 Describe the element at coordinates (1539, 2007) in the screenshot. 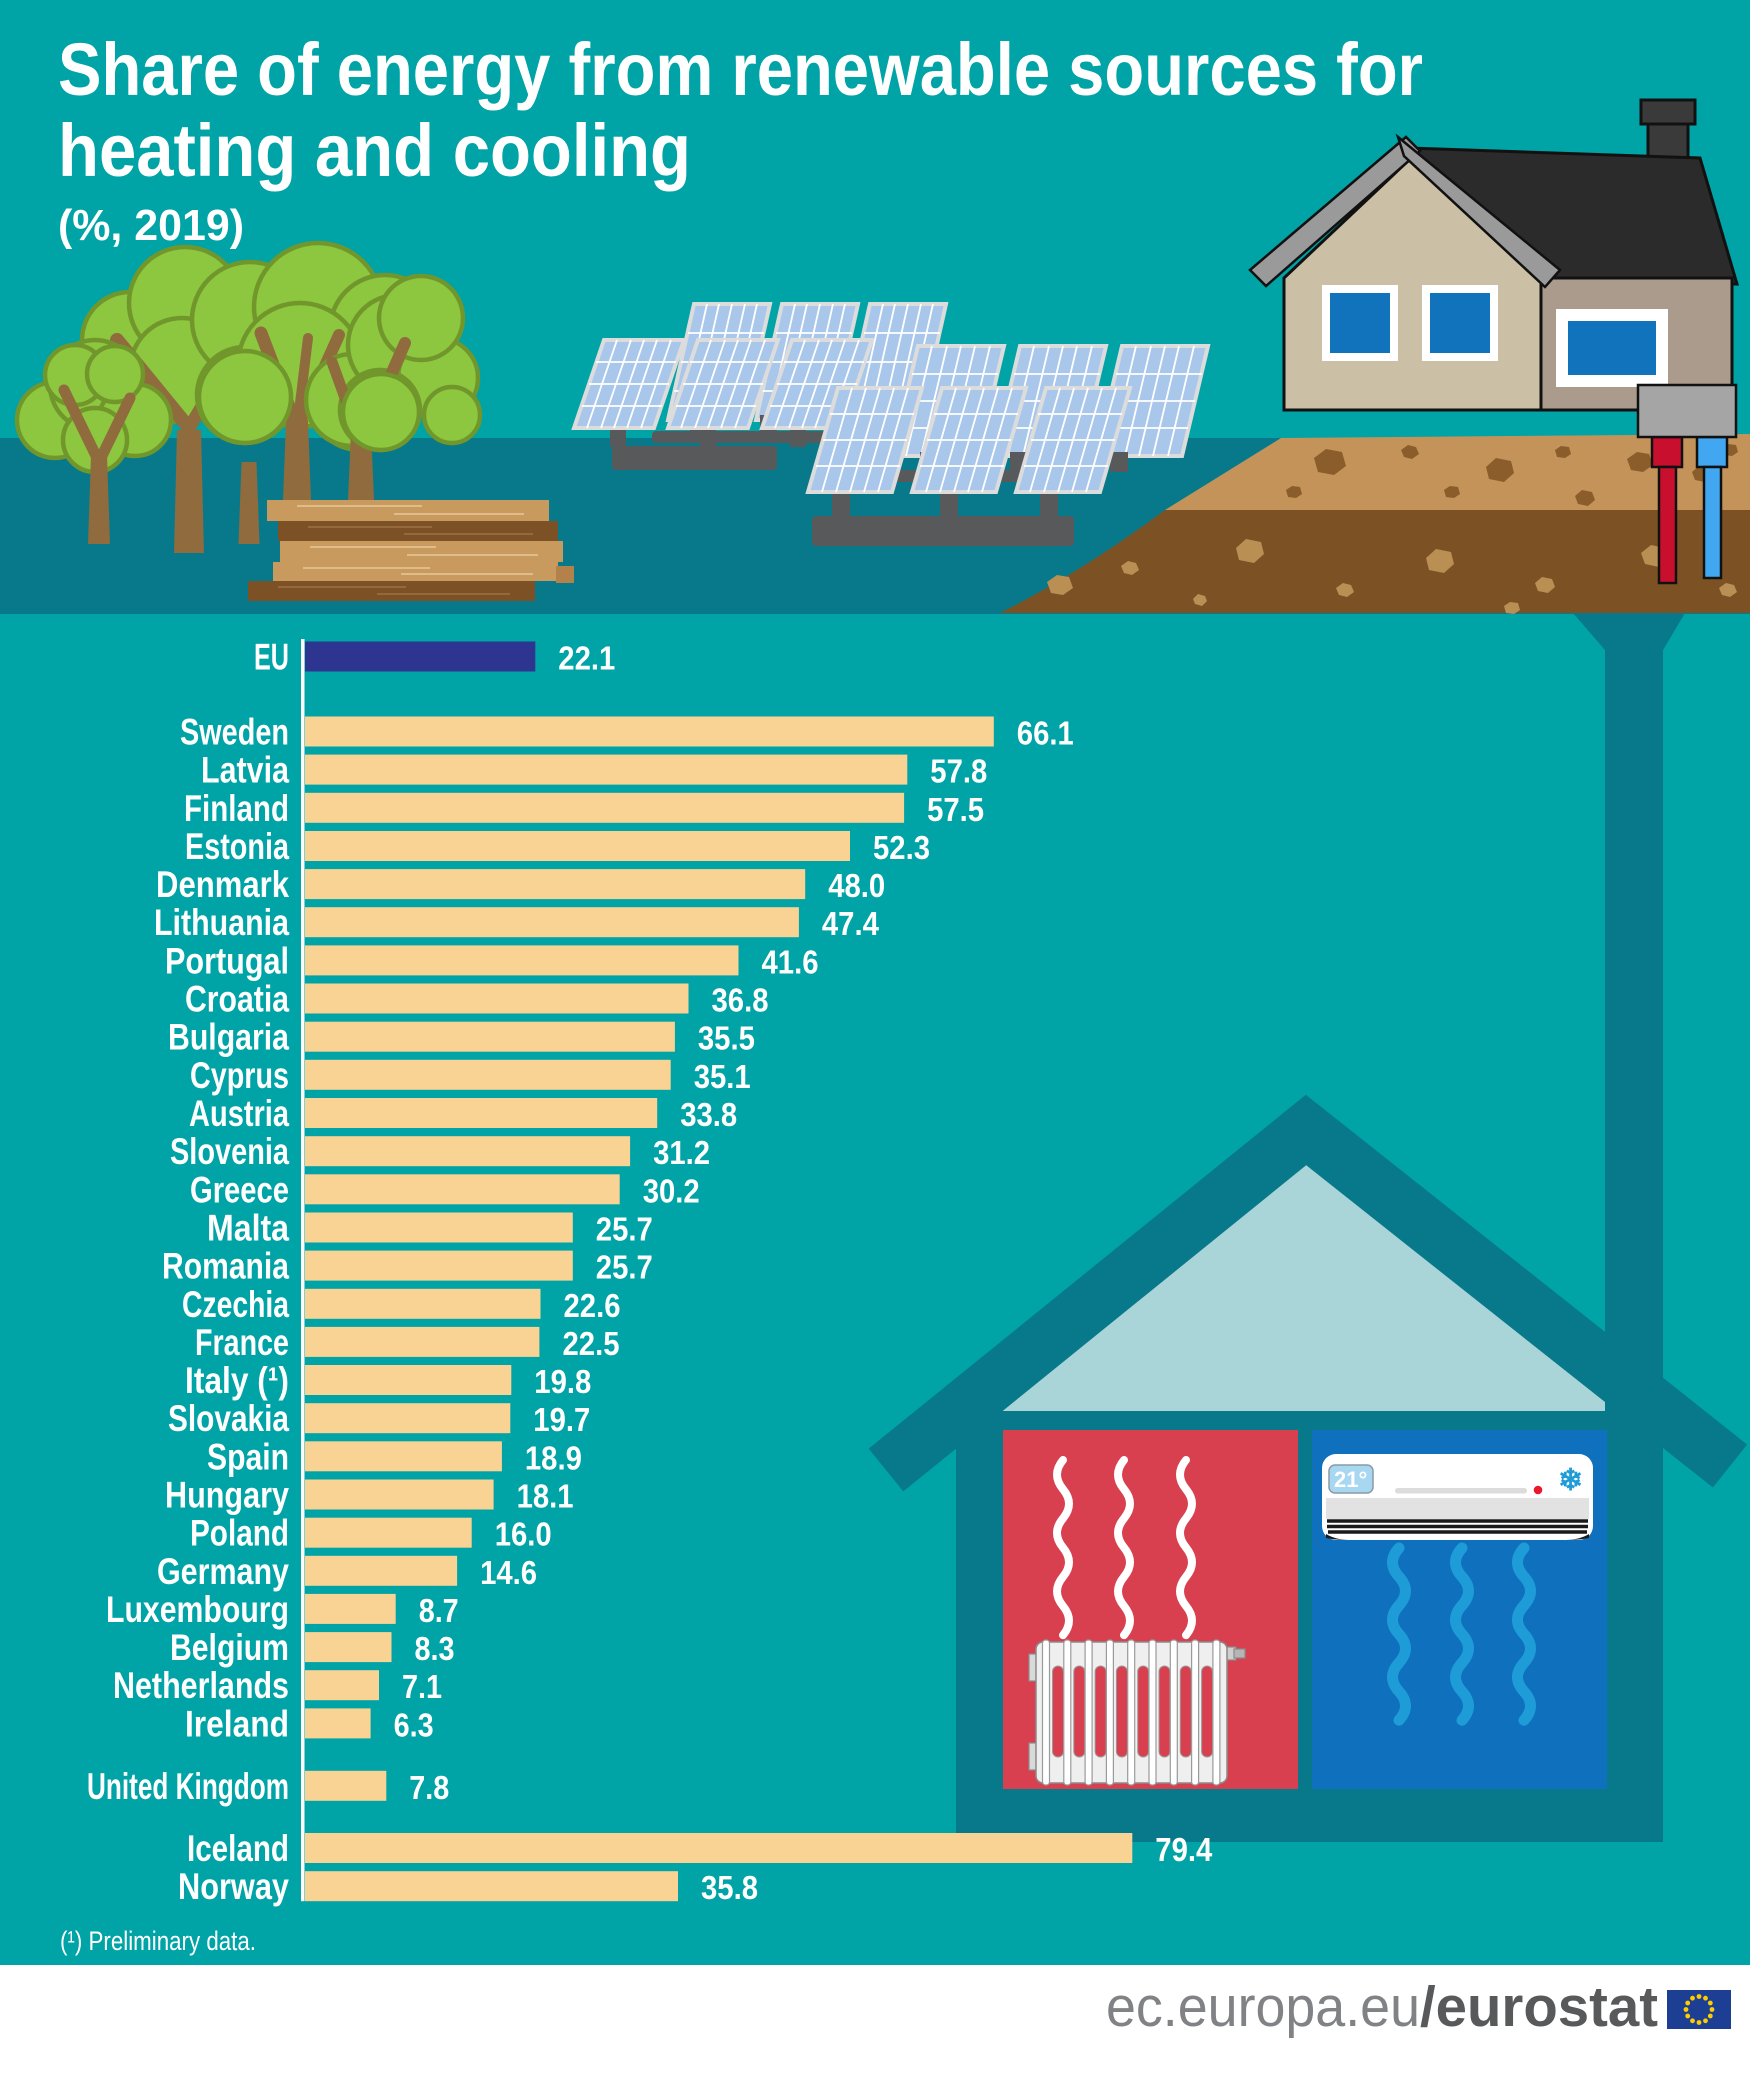

I see `svg-text: /eurostat` at that location.